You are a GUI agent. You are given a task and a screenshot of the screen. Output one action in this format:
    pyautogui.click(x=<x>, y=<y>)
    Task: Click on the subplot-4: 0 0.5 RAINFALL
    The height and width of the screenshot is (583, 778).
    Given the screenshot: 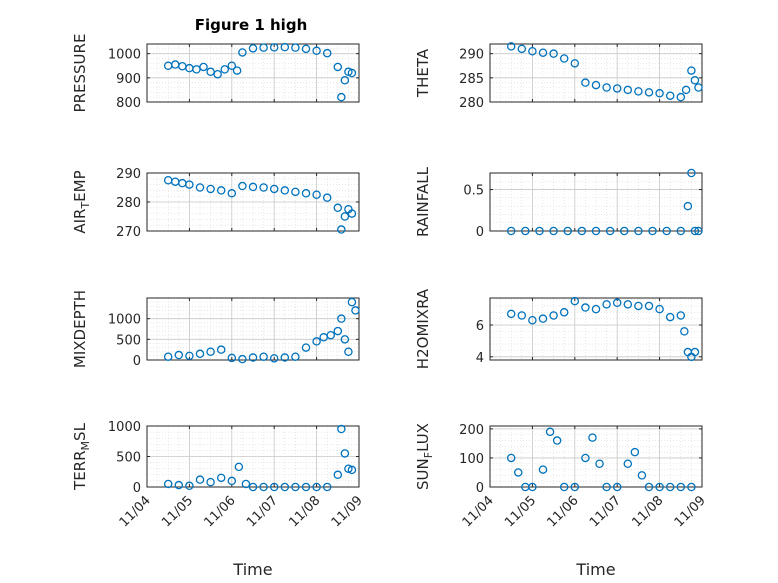 What is the action you would take?
    pyautogui.click(x=558, y=203)
    